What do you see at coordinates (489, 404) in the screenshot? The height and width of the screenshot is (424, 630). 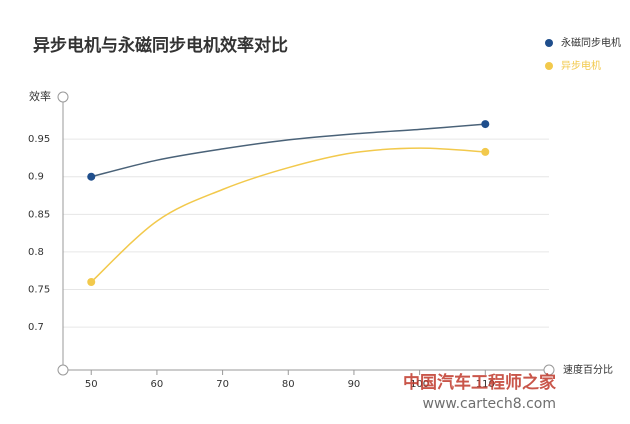 I see `watermark-url: www.cartech8.com` at bounding box center [489, 404].